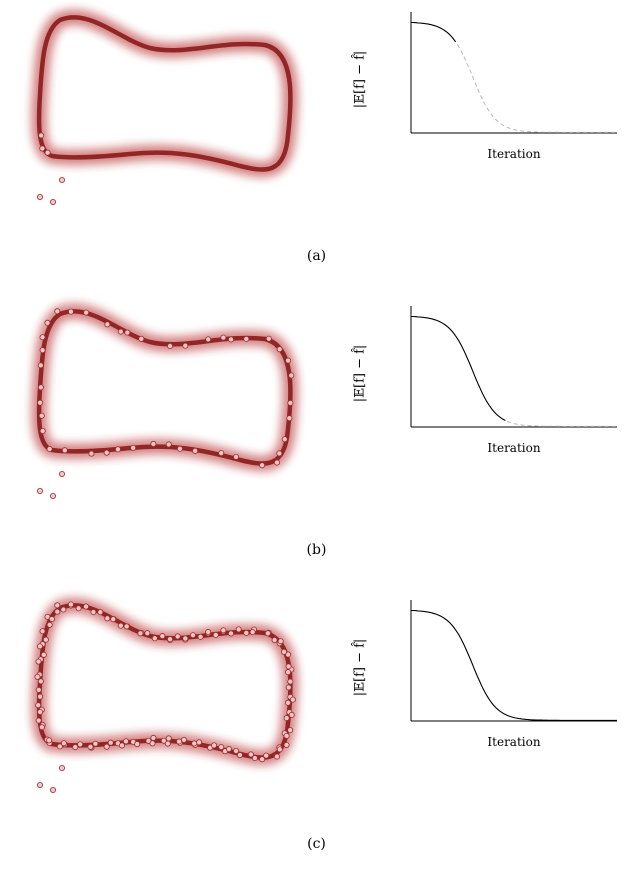  I want to click on path-glow, so click(165, 93).